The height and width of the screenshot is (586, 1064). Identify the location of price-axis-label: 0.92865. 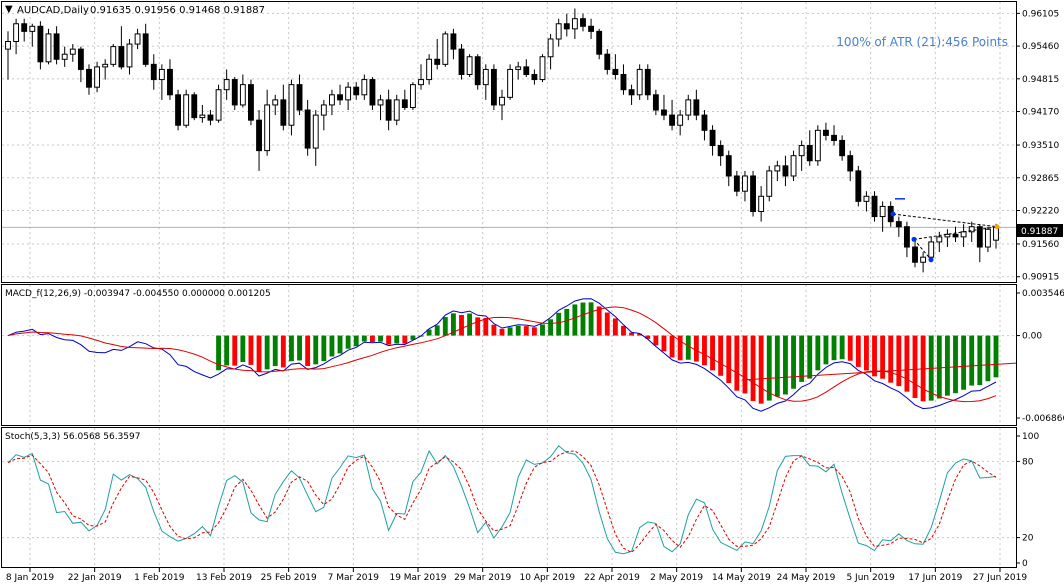
(1040, 179).